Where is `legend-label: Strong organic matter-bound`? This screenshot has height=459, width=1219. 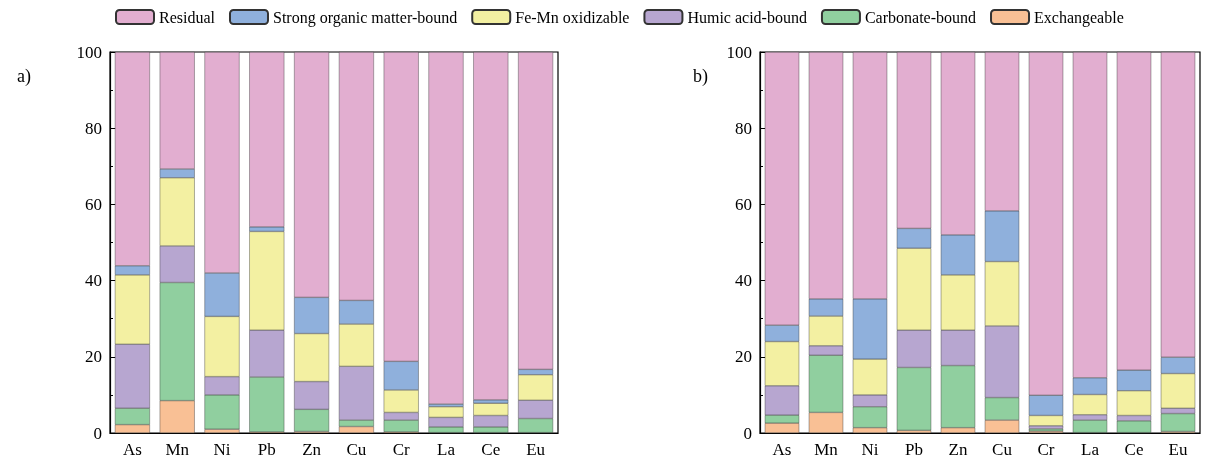 legend-label: Strong organic matter-bound is located at coordinates (365, 17).